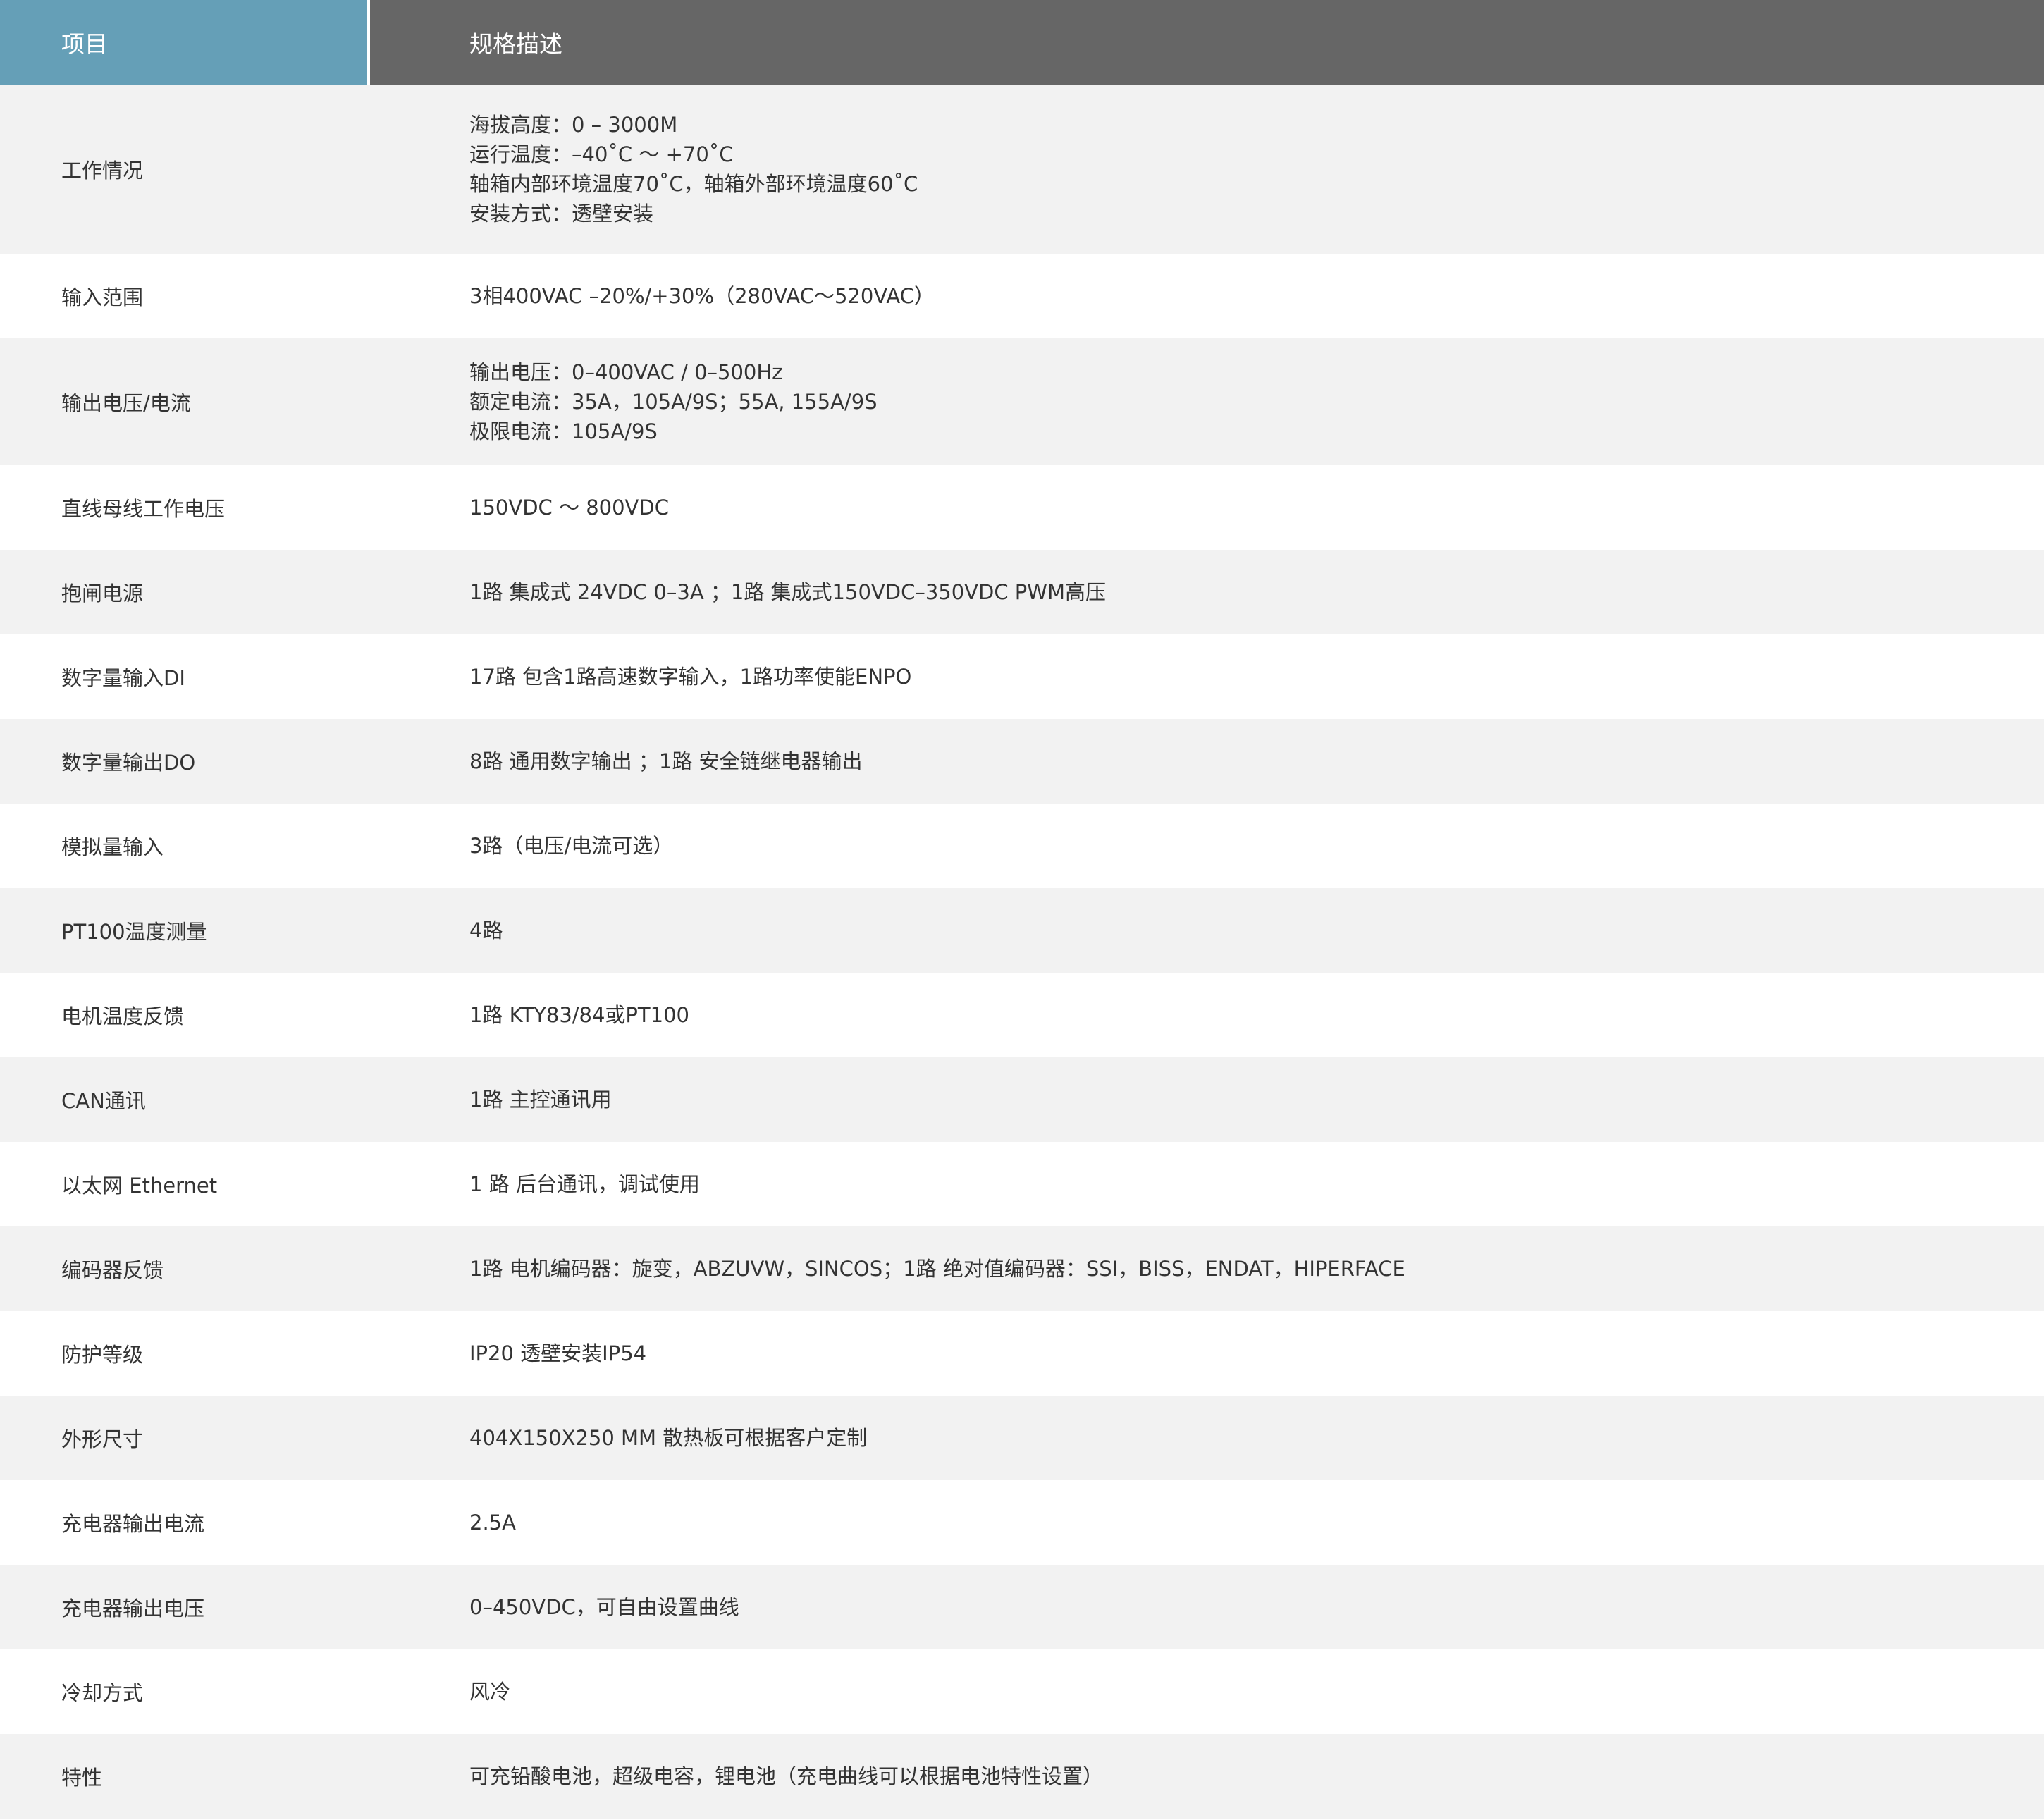 The width and height of the screenshot is (2044, 1820). What do you see at coordinates (490, 1692) in the screenshot?
I see `value-line: 风冷` at bounding box center [490, 1692].